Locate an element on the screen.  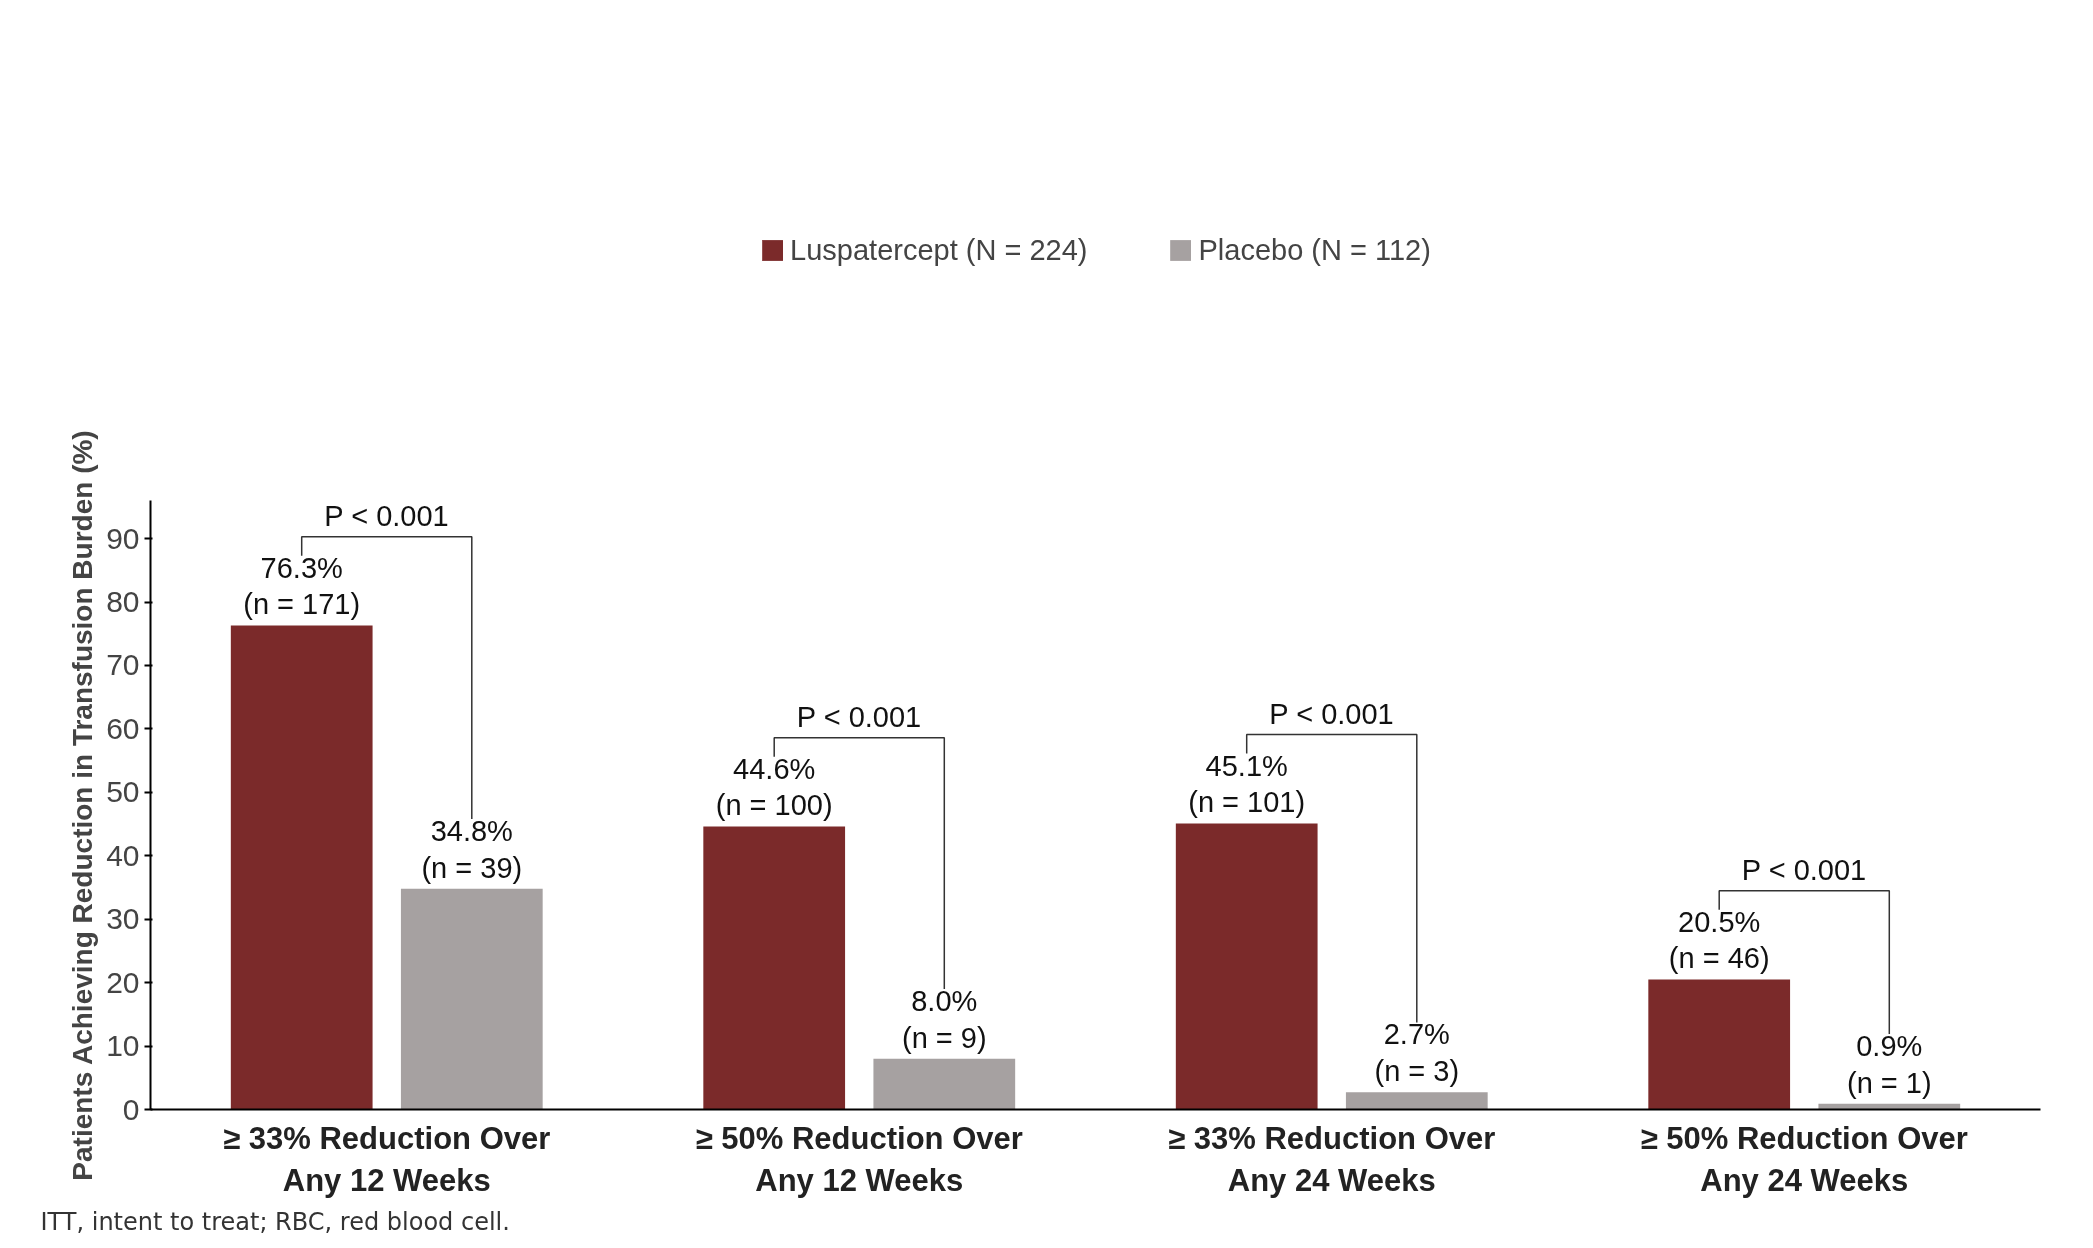
x-tick-label: ≥ 50% Reduction Over Any 12 Weeks is located at coordinates (859, 1159).